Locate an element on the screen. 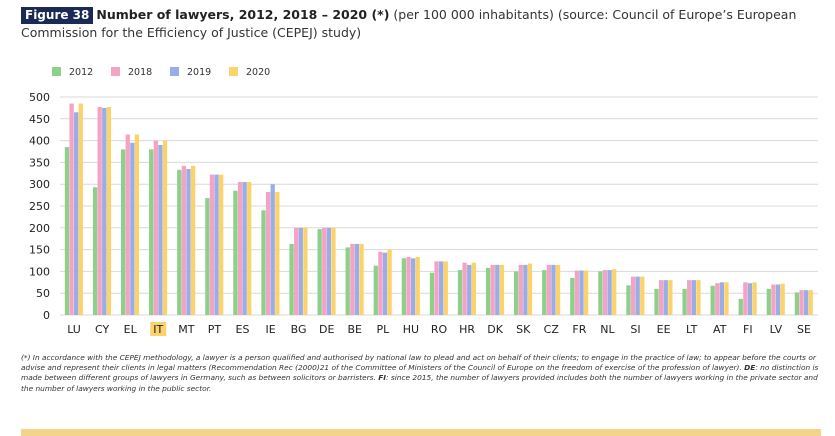 This screenshot has width=835, height=436. y-tick-label-400: 400 is located at coordinates (39, 141).